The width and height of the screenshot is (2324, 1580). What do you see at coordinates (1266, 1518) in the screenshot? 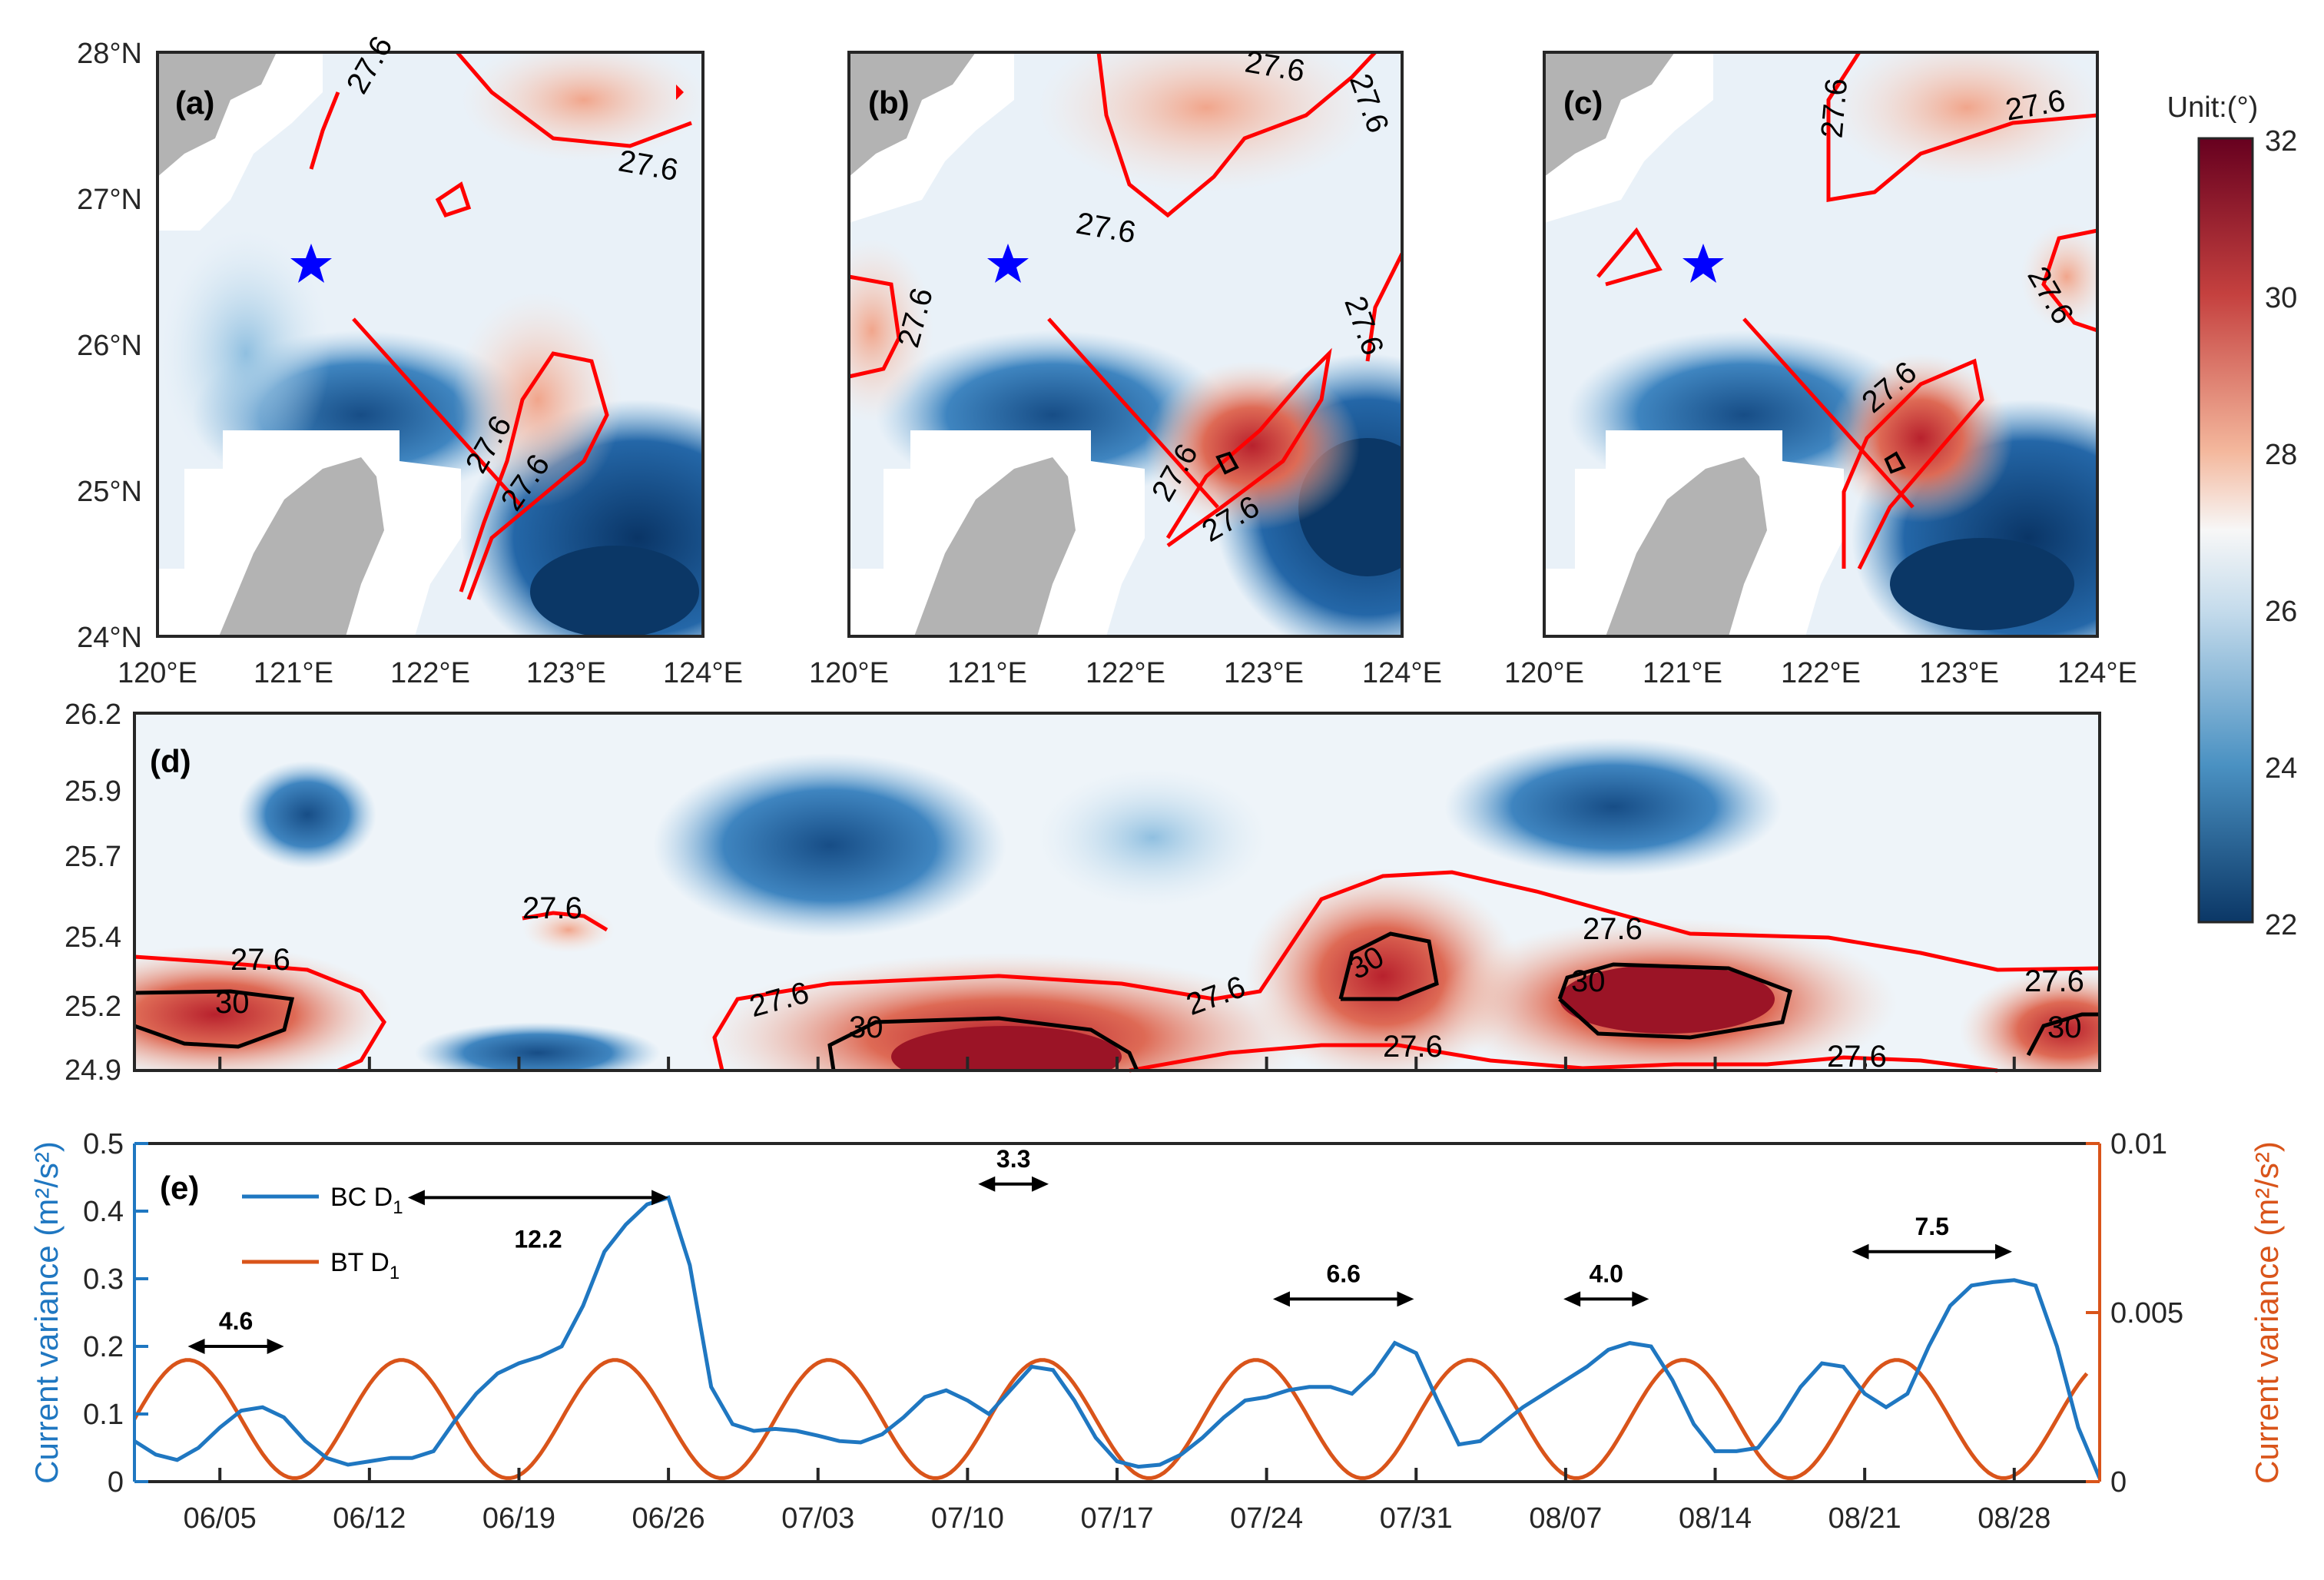
I see `x-tick-label: 07/24` at bounding box center [1266, 1518].